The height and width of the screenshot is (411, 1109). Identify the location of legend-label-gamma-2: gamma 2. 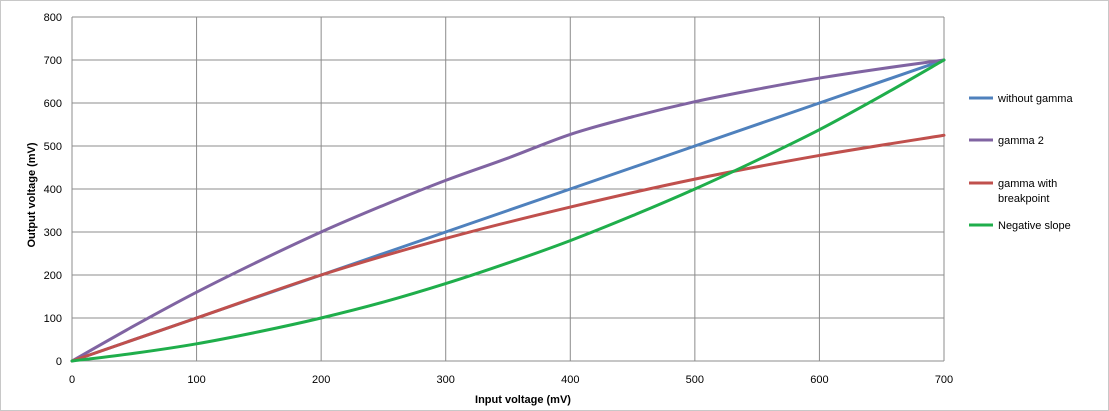
(1021, 141).